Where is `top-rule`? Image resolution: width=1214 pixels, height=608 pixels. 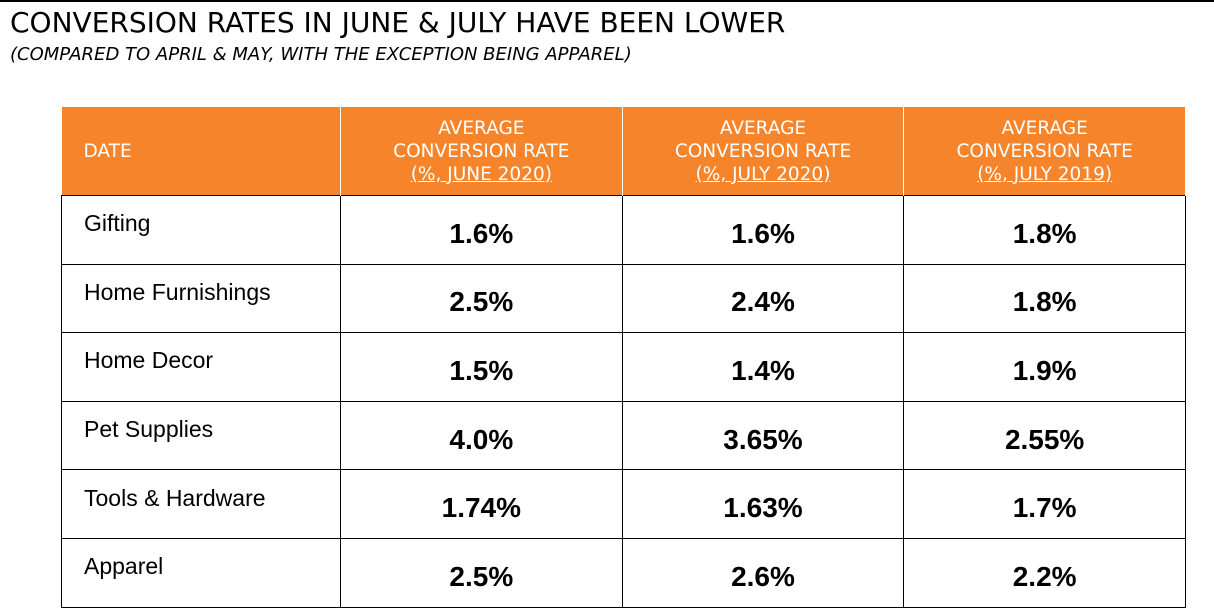
top-rule is located at coordinates (607, 1).